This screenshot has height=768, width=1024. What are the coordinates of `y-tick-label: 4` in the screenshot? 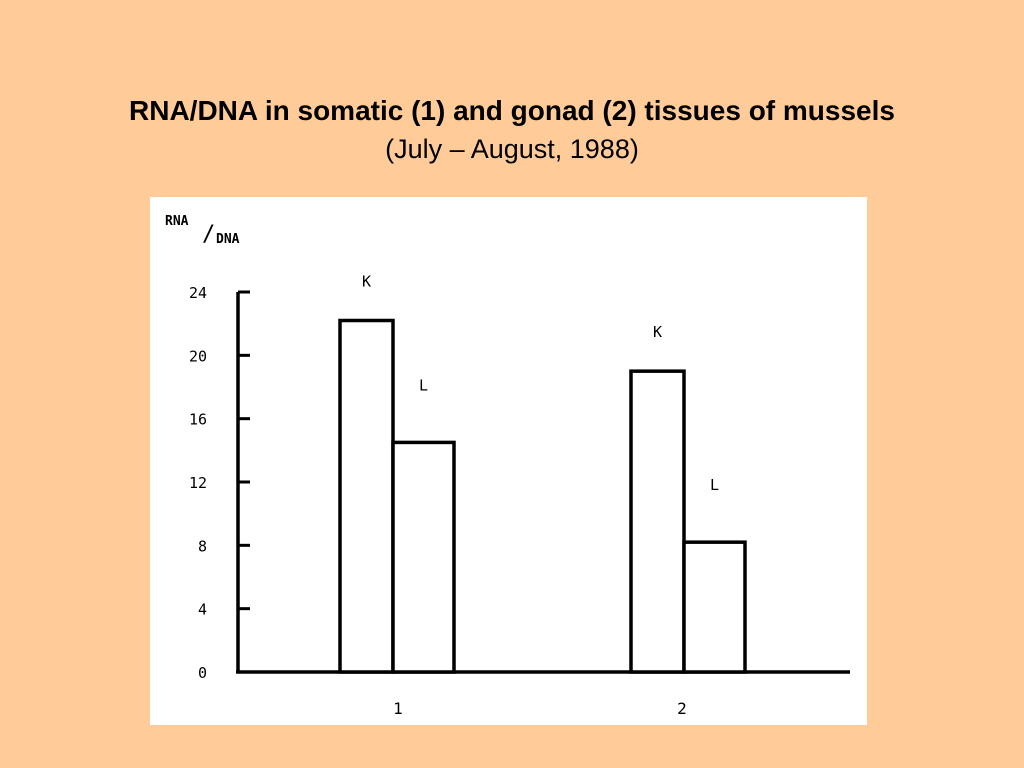 It's located at (202, 610).